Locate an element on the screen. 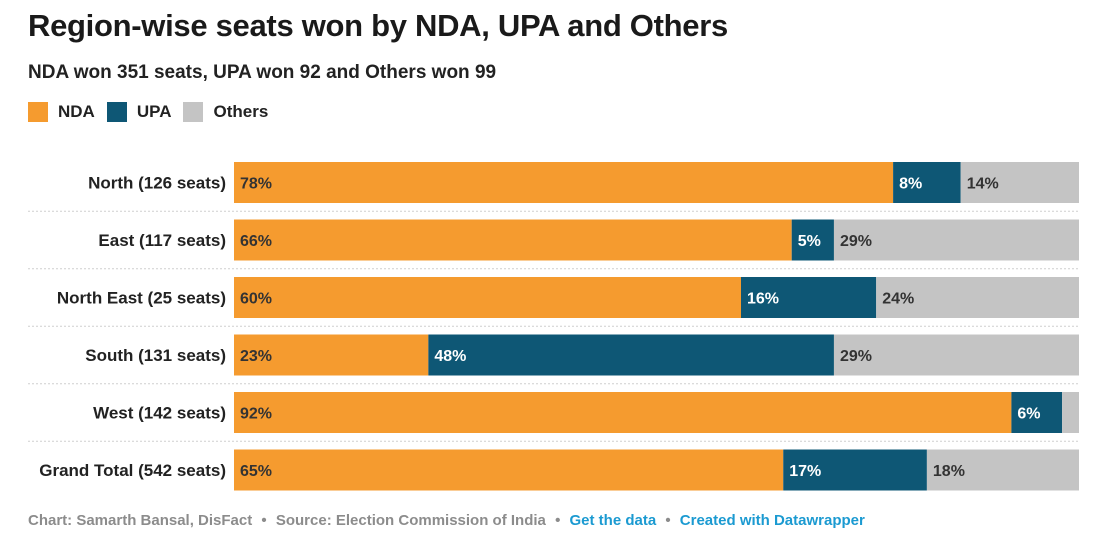 The image size is (1100, 552). legend-item-others: Others is located at coordinates (225, 112).